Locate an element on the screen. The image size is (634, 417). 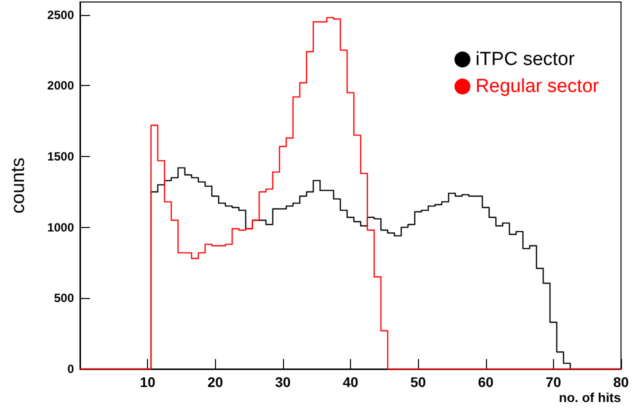
legend-label: Regular sector is located at coordinates (537, 86).